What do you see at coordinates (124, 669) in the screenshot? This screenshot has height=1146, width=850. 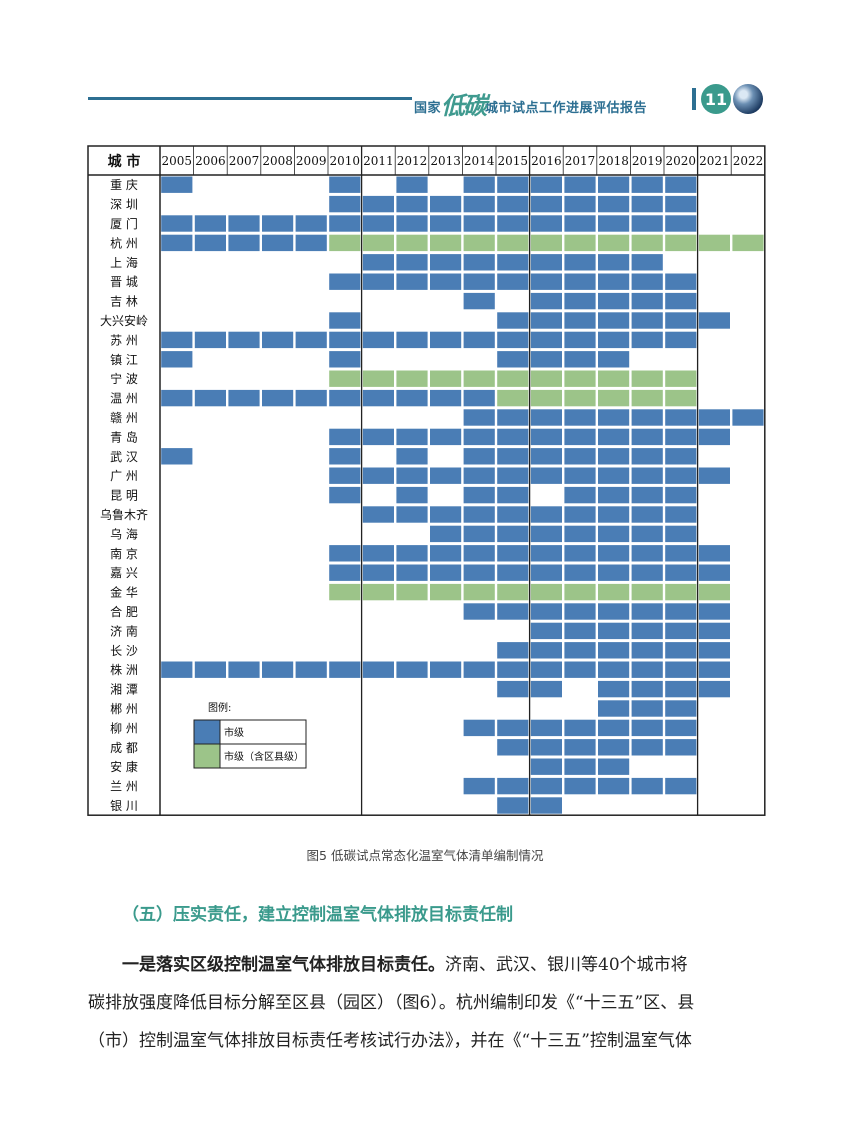 I see `city-label: 株 洲` at bounding box center [124, 669].